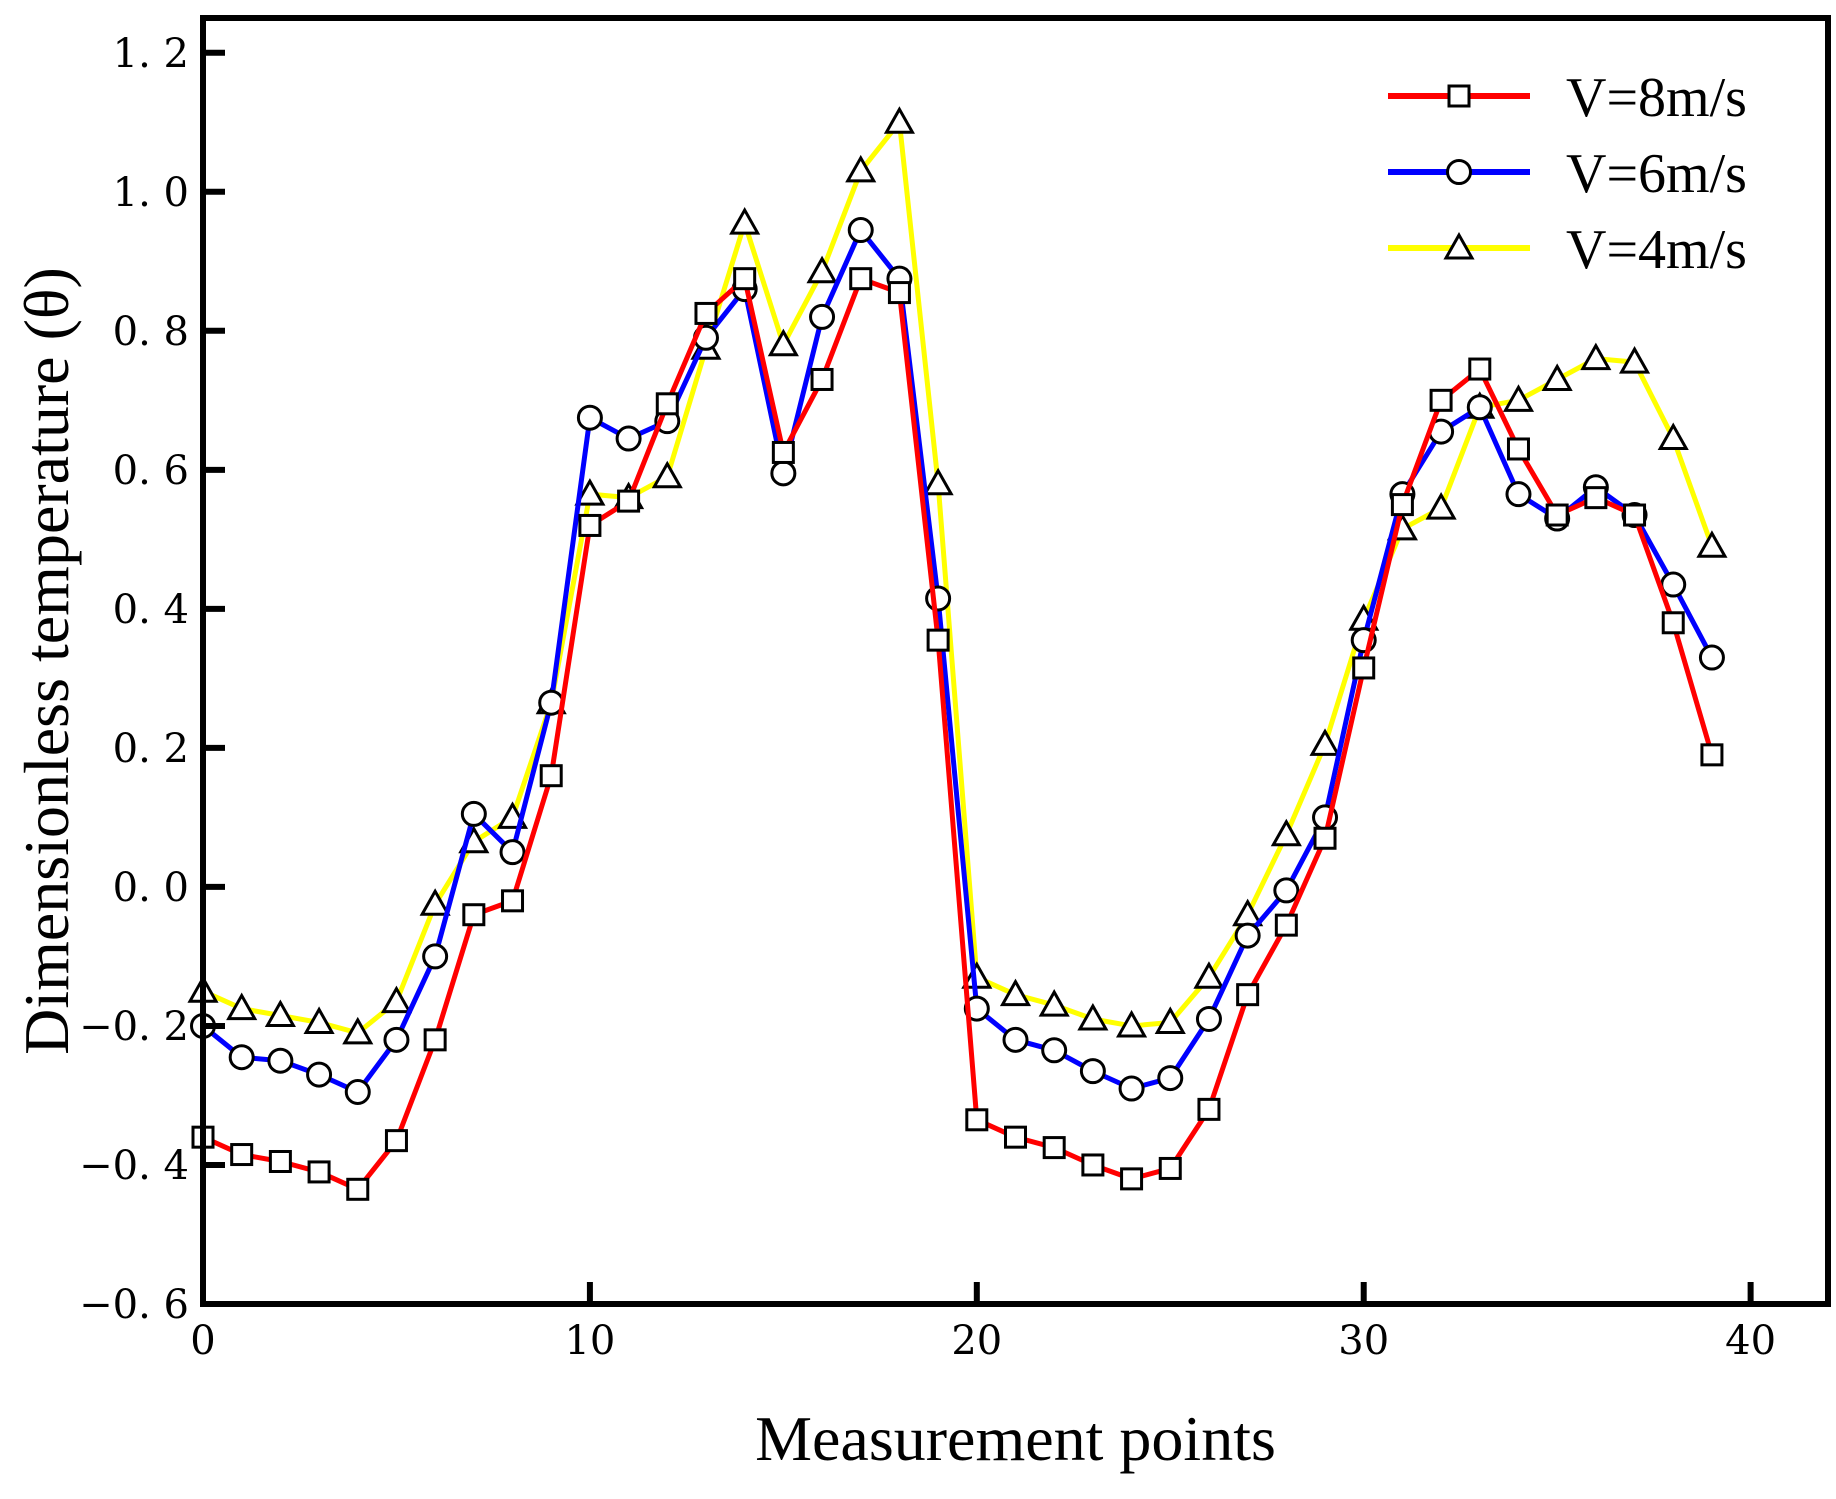  Describe the element at coordinates (134, 1027) in the screenshot. I see `y-tick-label: −0. 2` at that location.